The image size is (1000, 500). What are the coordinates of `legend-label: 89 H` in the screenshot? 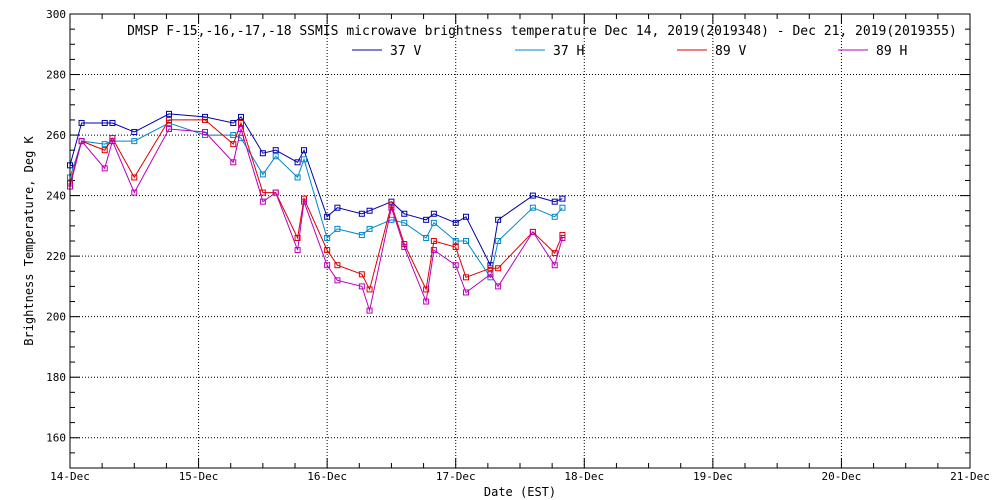 It's located at (891, 51).